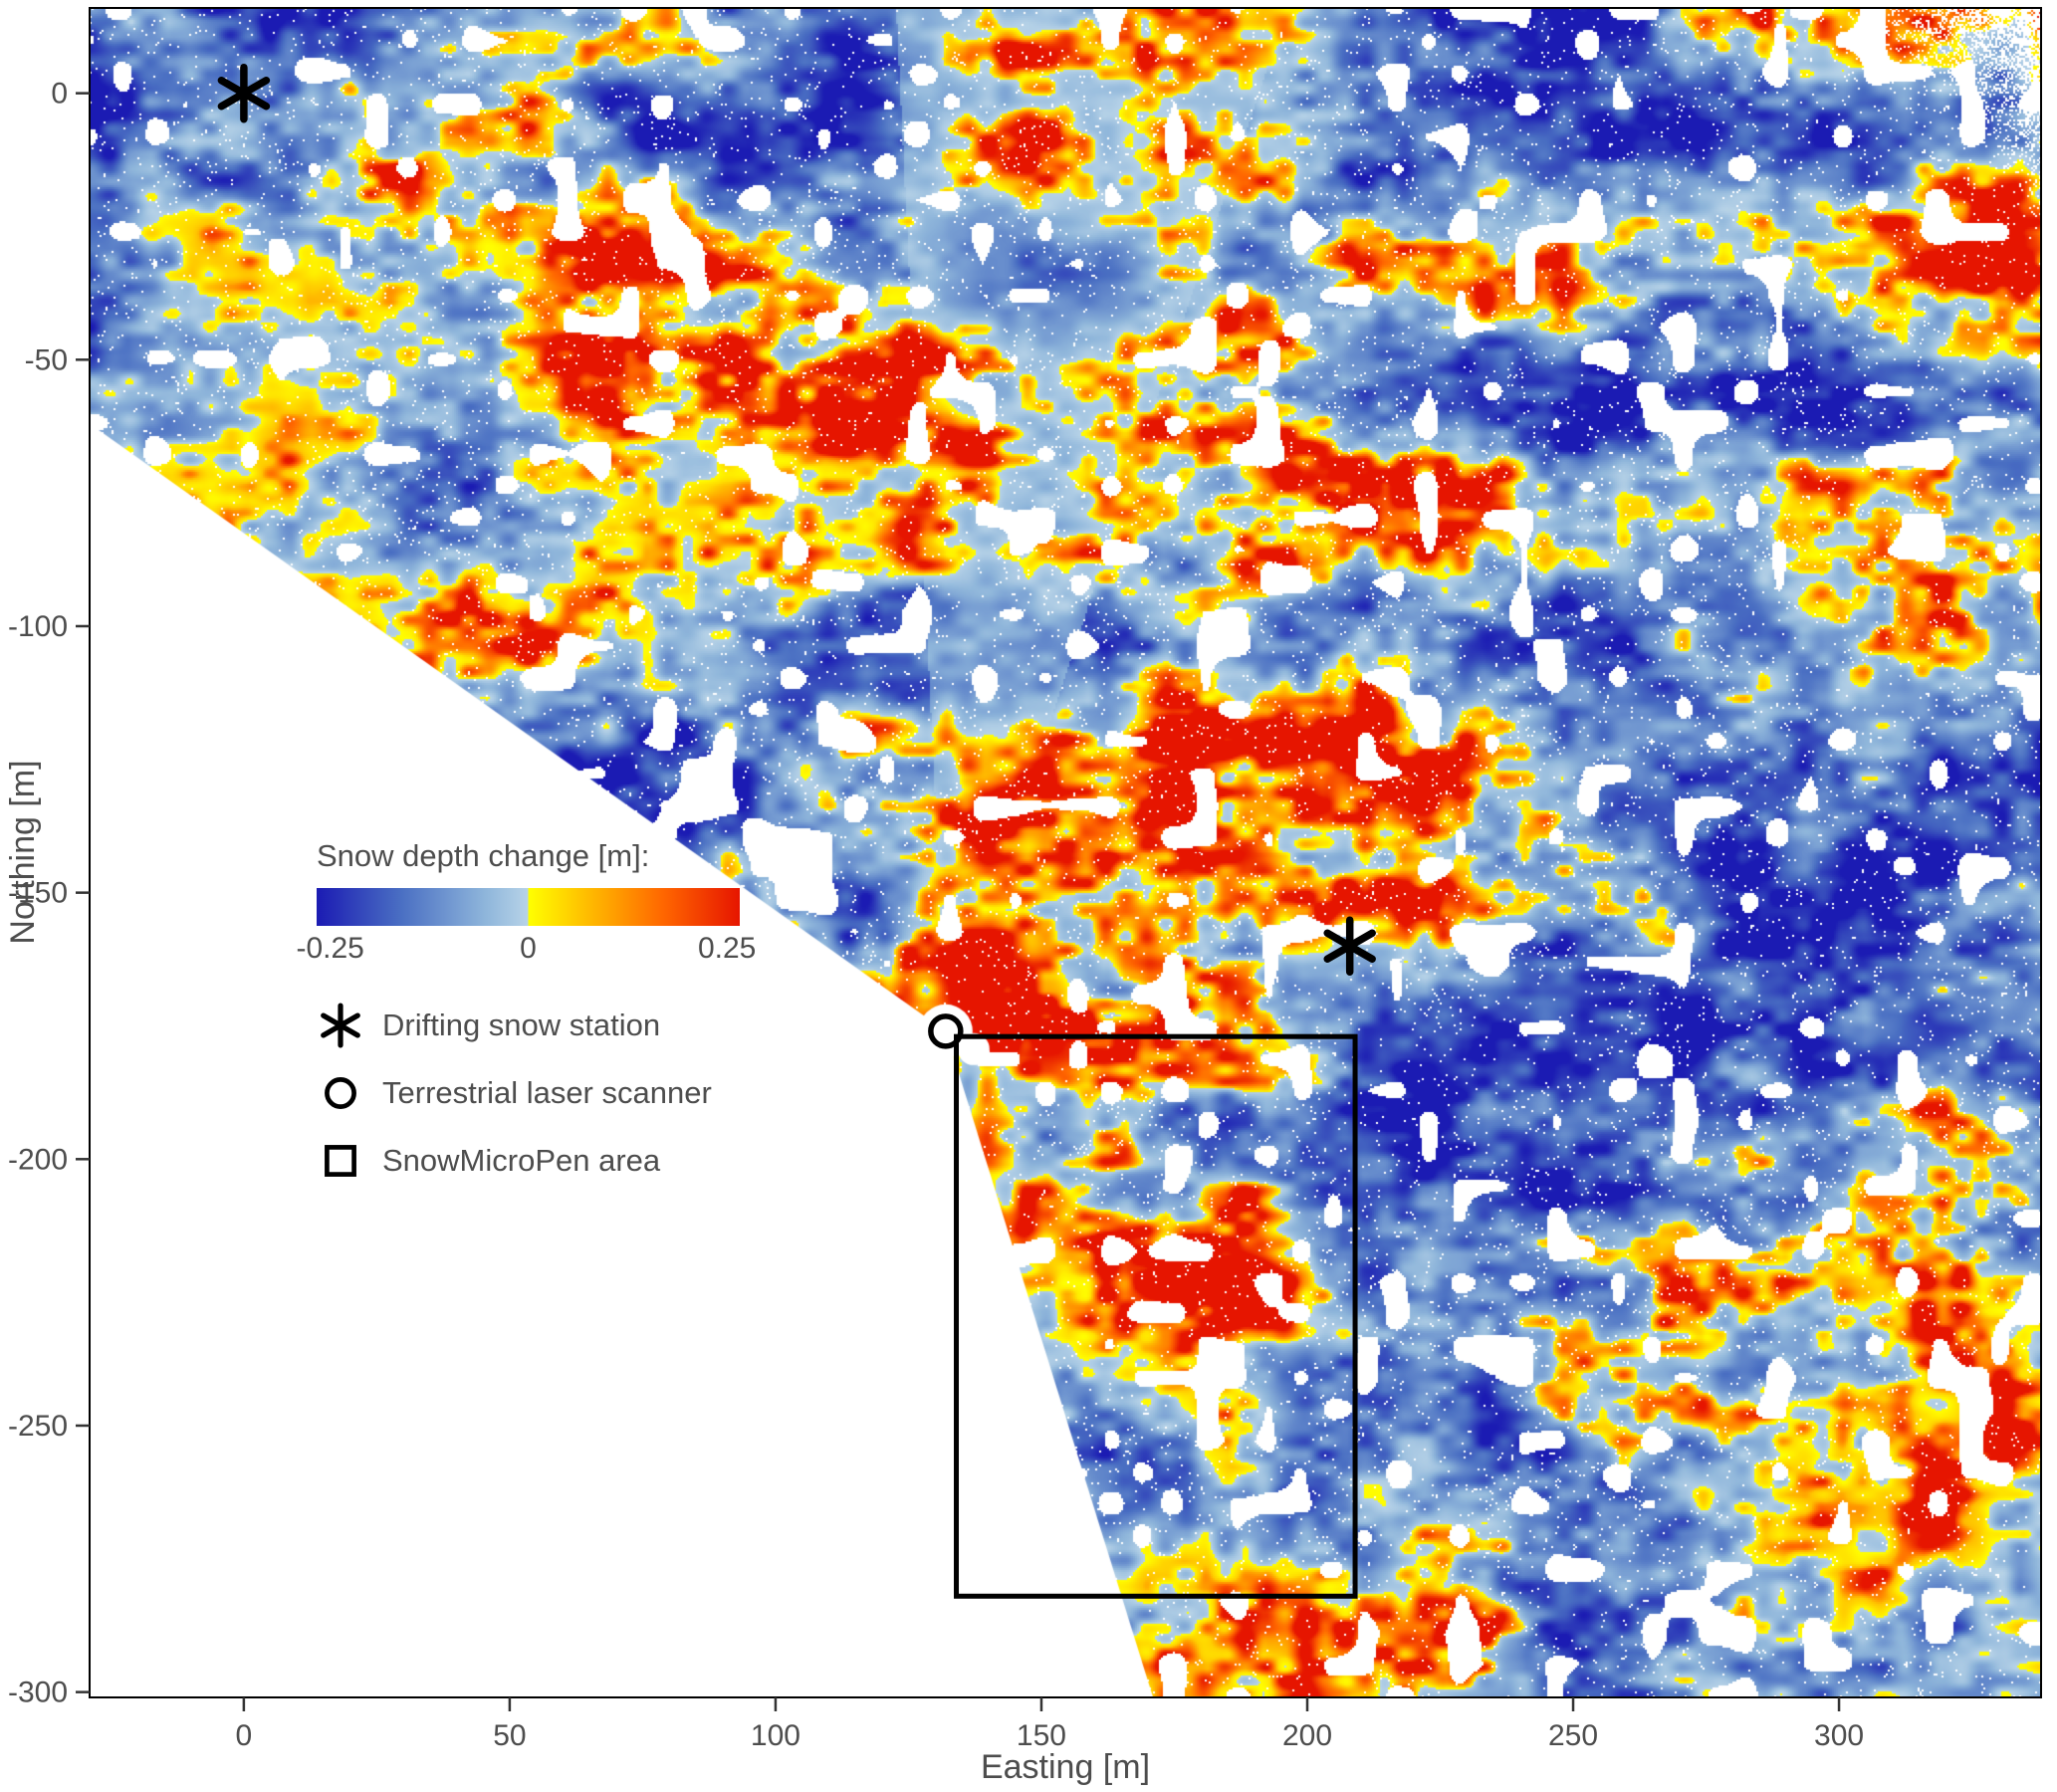  What do you see at coordinates (483, 856) in the screenshot?
I see `colorbar-title: Snow depth change [m]:` at bounding box center [483, 856].